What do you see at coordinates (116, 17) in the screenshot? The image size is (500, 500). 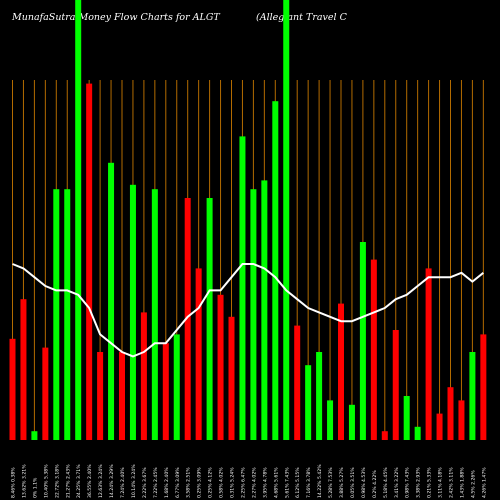 I see `chart-title: MunafaSutra Money Flow Charts for ALGT` at bounding box center [116, 17].